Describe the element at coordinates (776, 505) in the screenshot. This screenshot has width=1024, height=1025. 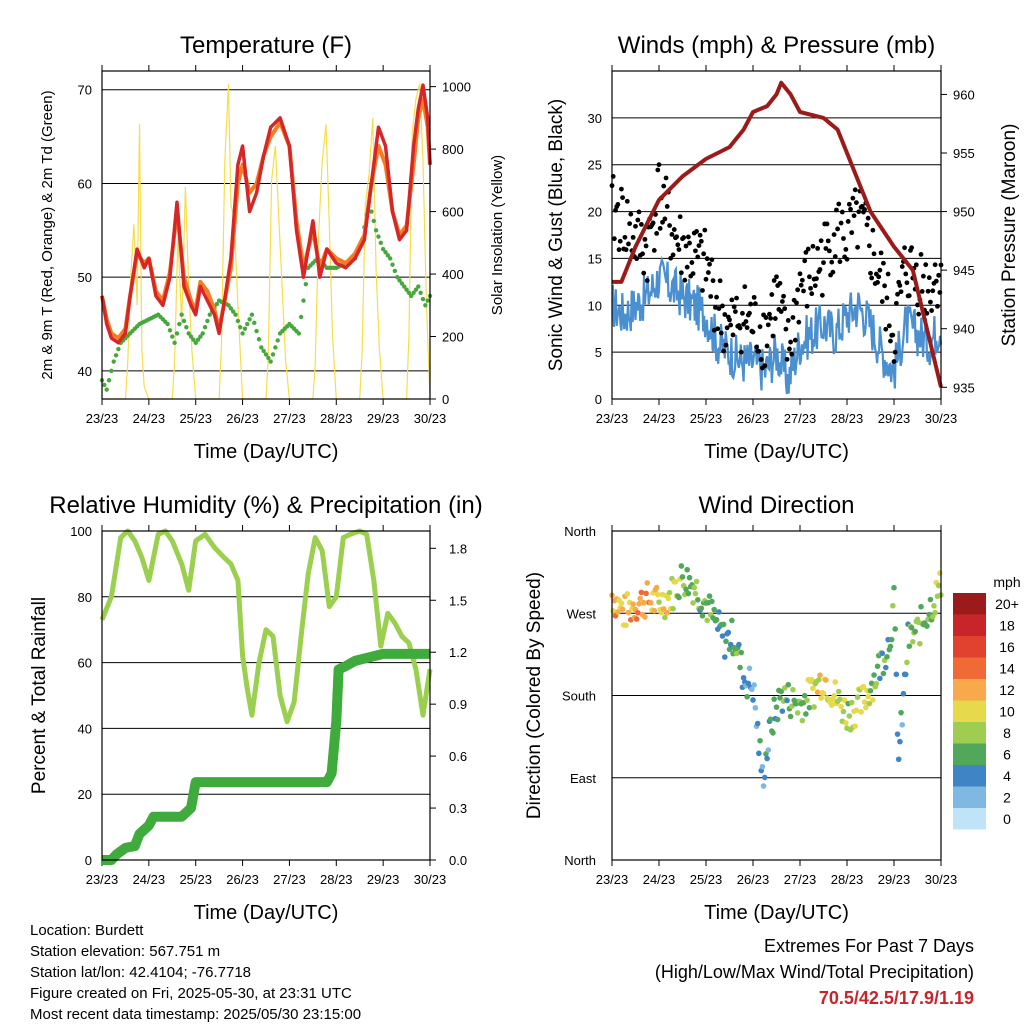
I see `panel-direction-title: Wind Direction` at that location.